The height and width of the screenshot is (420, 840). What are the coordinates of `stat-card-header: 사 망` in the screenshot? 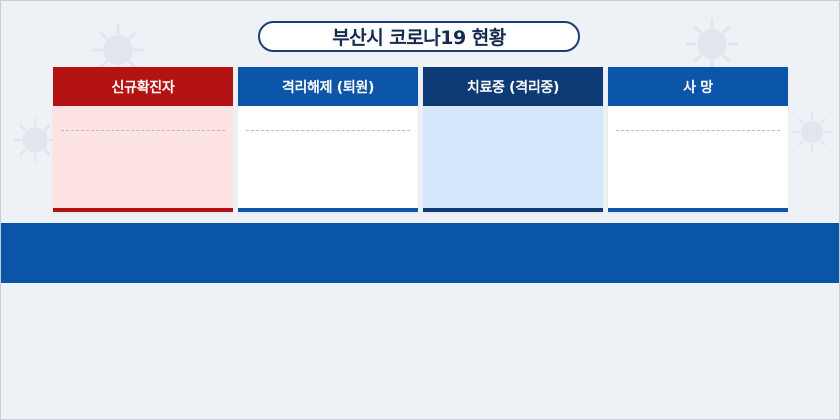 It's located at (698, 86).